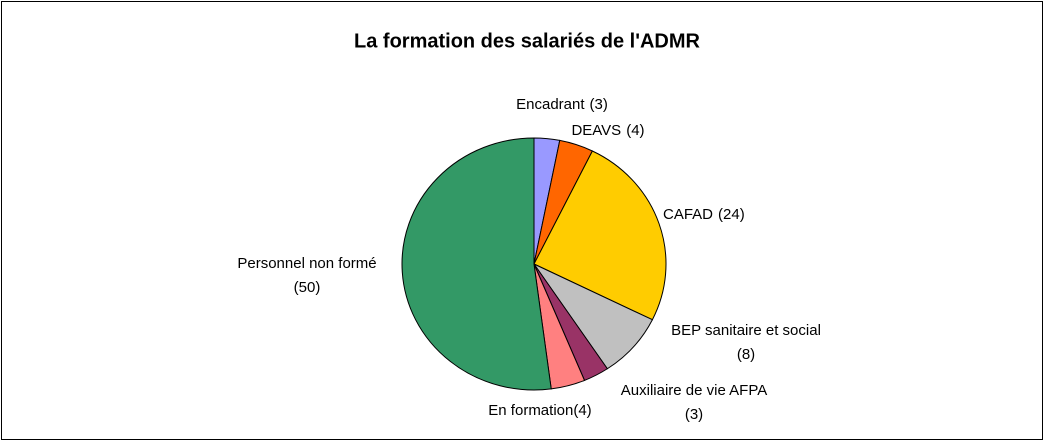 Image resolution: width=1045 pixels, height=442 pixels. I want to click on slice-label: En formation, so click(530, 410).